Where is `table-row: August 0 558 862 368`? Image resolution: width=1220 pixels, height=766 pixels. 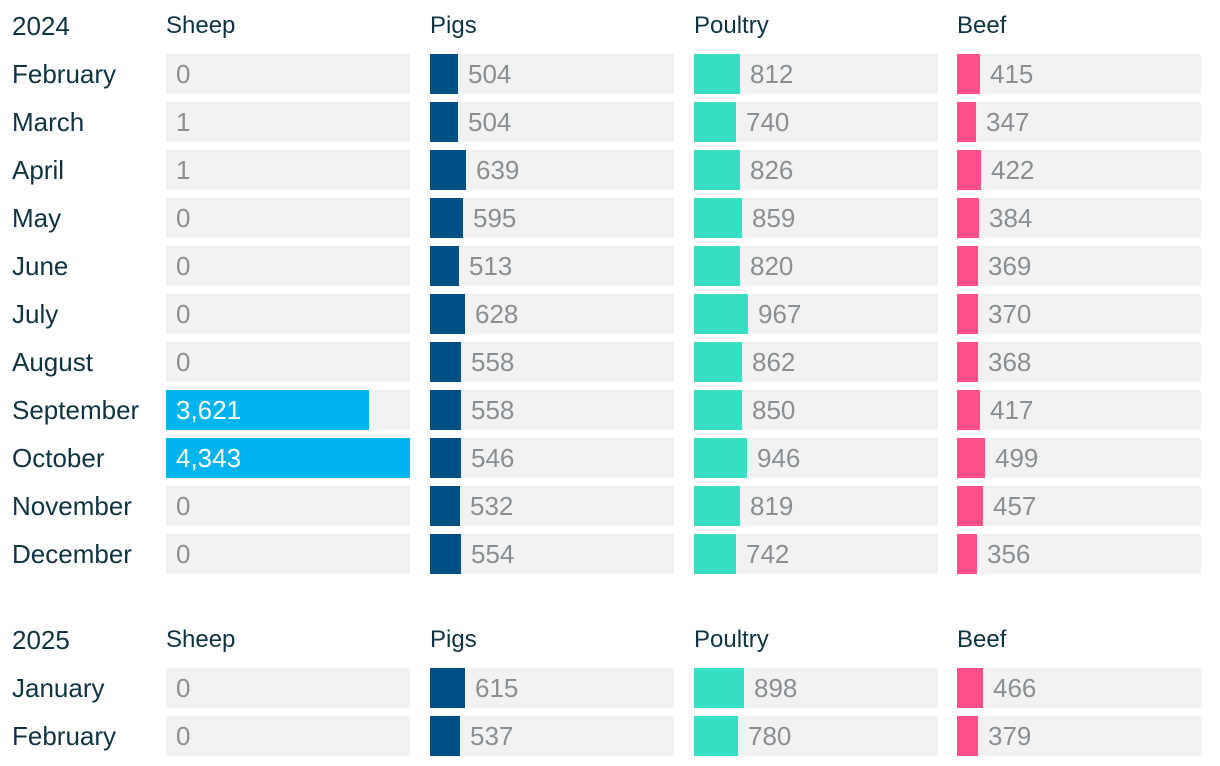 table-row: August 0 558 862 368 is located at coordinates (610, 362).